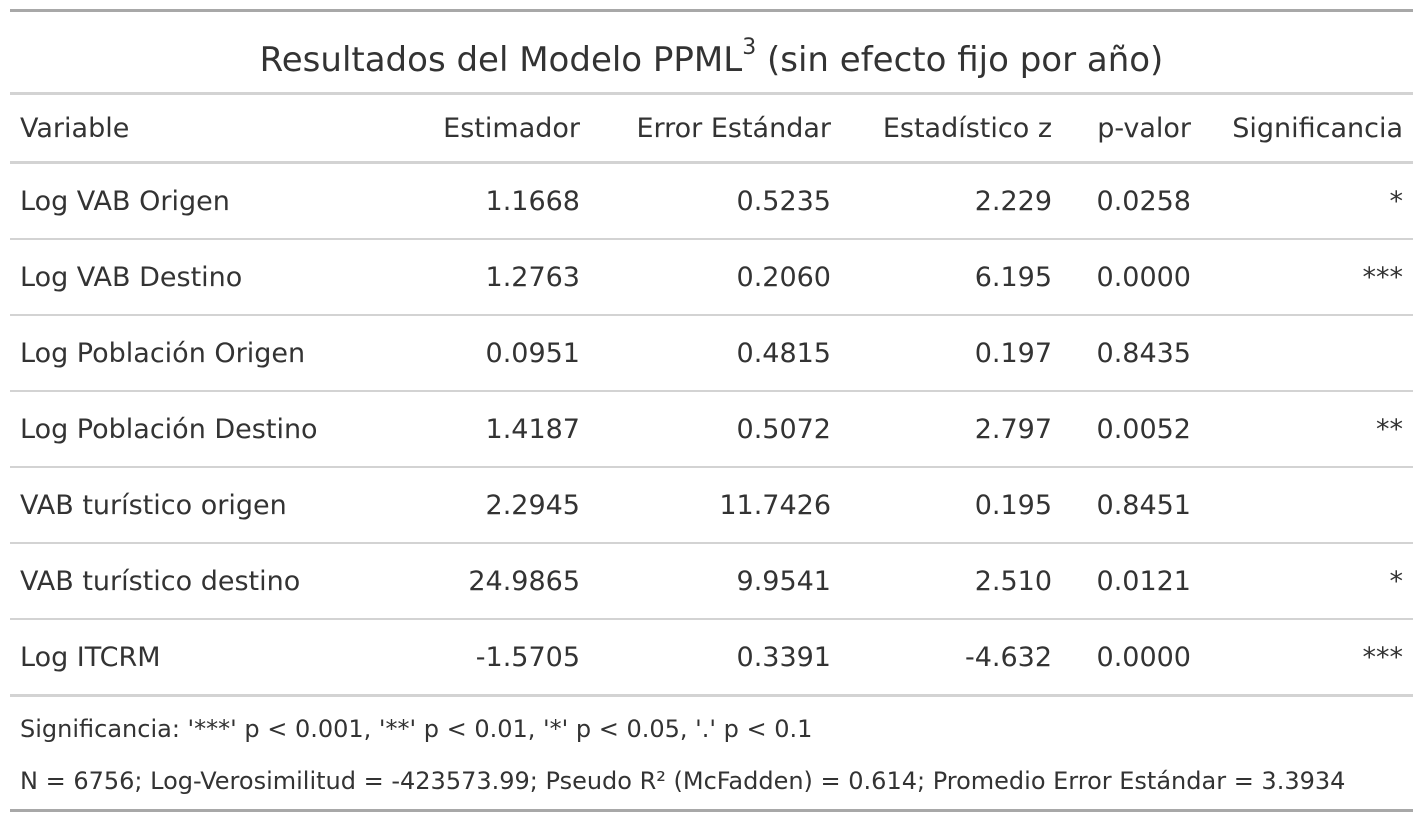  I want to click on cell-estimador: 24.9865, so click(495, 581).